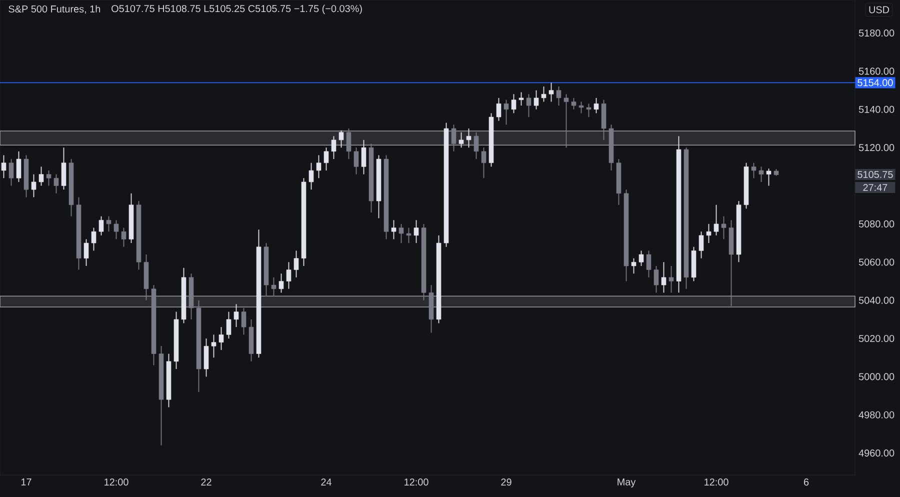  What do you see at coordinates (627, 483) in the screenshot?
I see `x-tick-label: May` at bounding box center [627, 483].